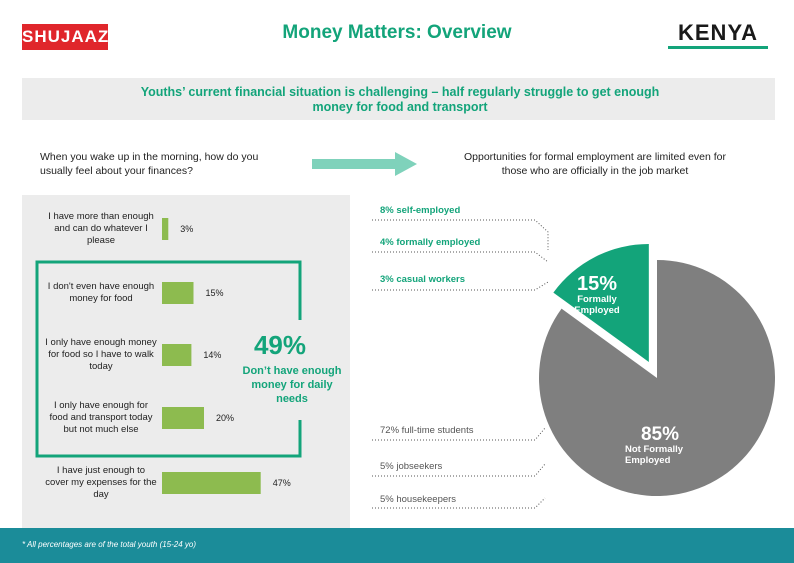  What do you see at coordinates (397, 32) in the screenshot?
I see `page-title: Money Matters: Overview` at bounding box center [397, 32].